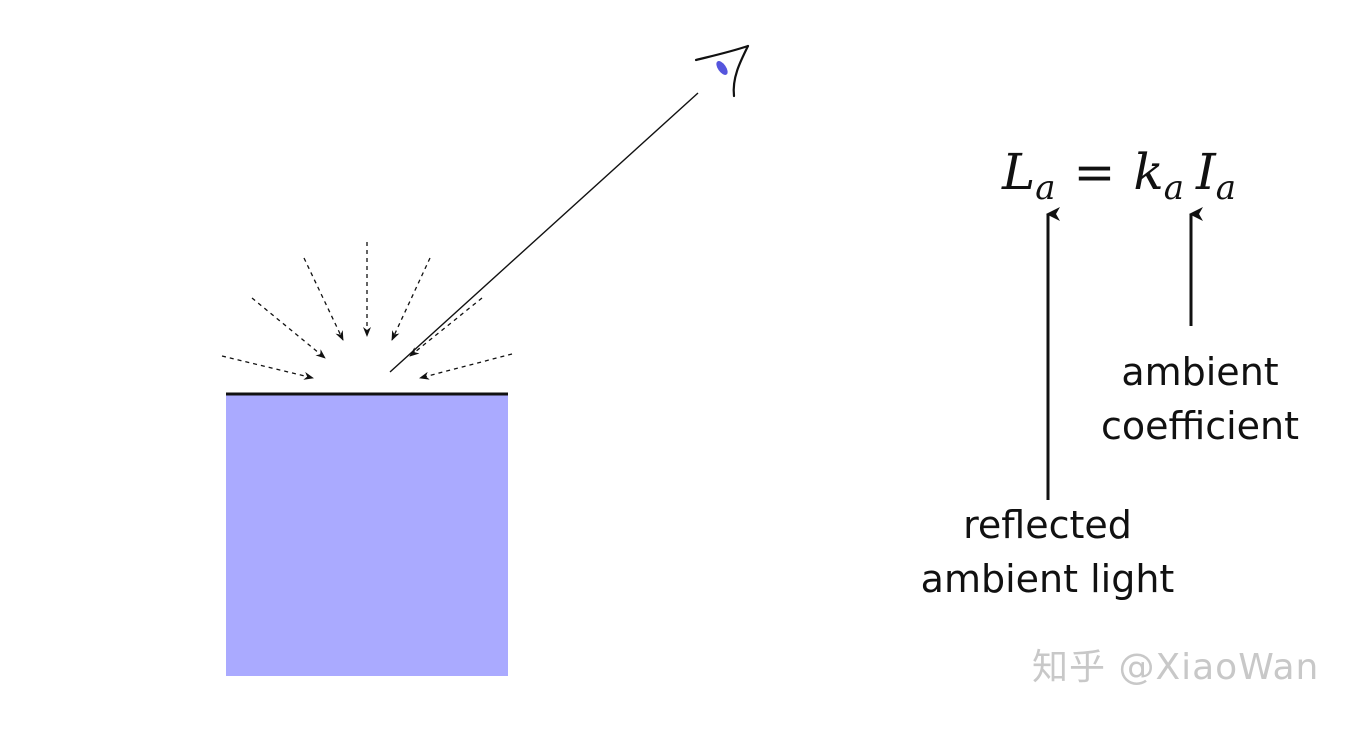 The height and width of the screenshot is (736, 1358). I want to click on watermark: 知乎 @XiaoWan, so click(1176, 667).